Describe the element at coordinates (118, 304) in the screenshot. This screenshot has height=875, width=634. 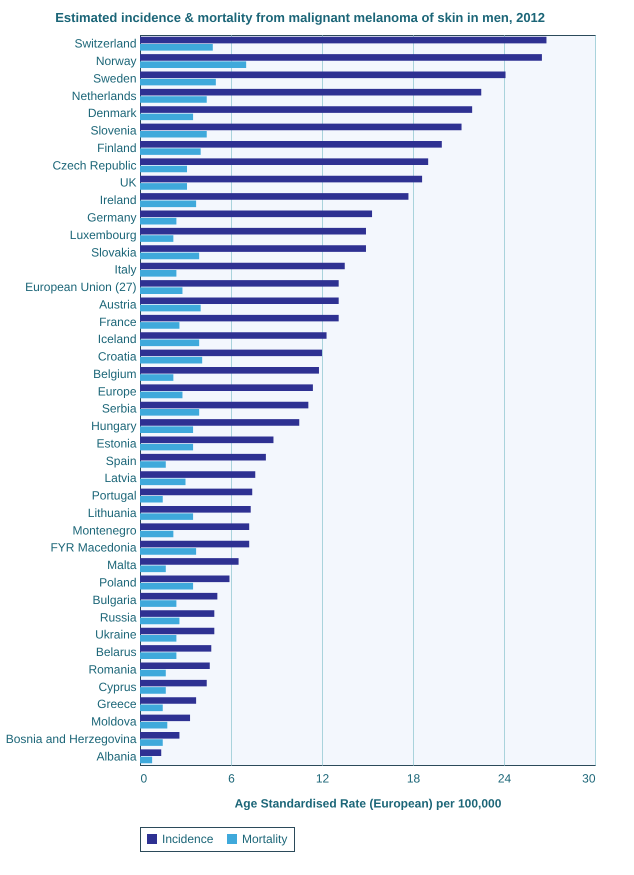
I see `y-tick-label: Austria` at that location.